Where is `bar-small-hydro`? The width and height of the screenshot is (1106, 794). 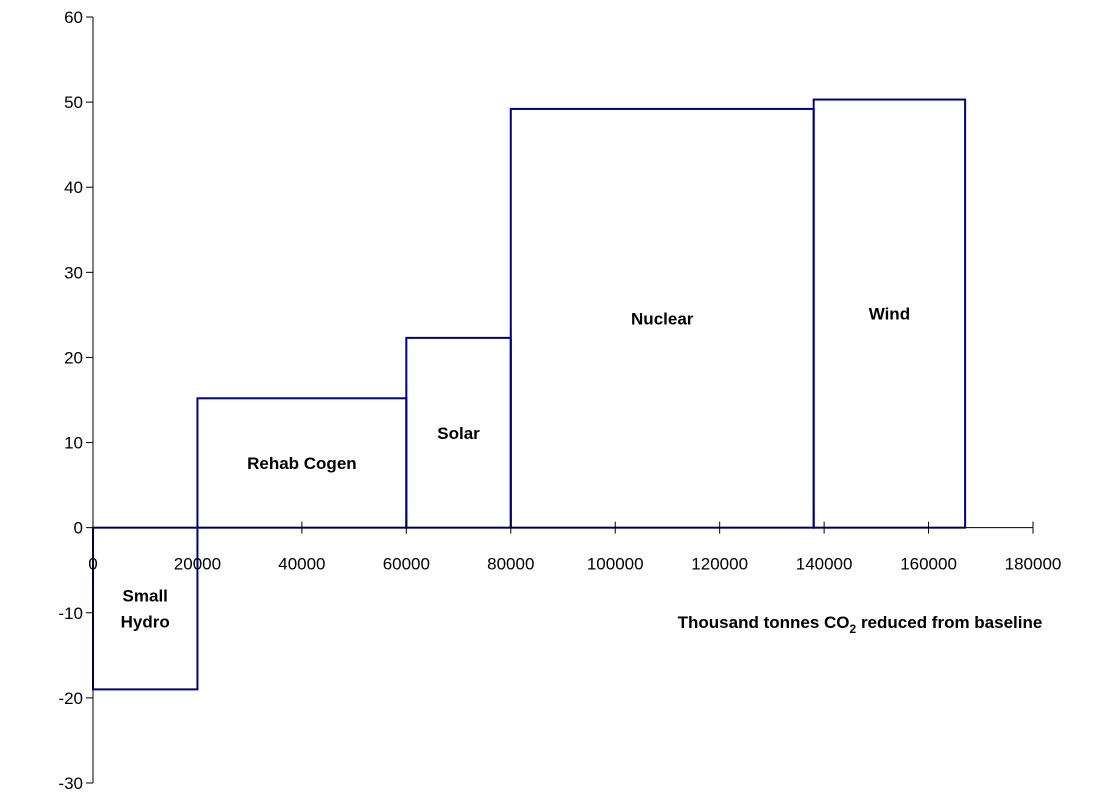 bar-small-hydro is located at coordinates (145, 608).